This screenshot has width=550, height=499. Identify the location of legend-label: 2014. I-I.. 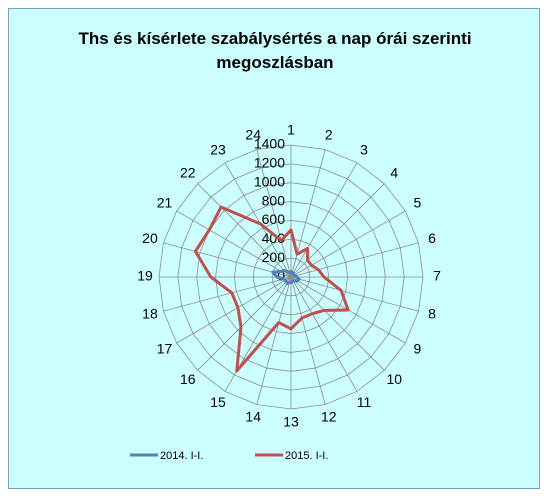
(181, 456).